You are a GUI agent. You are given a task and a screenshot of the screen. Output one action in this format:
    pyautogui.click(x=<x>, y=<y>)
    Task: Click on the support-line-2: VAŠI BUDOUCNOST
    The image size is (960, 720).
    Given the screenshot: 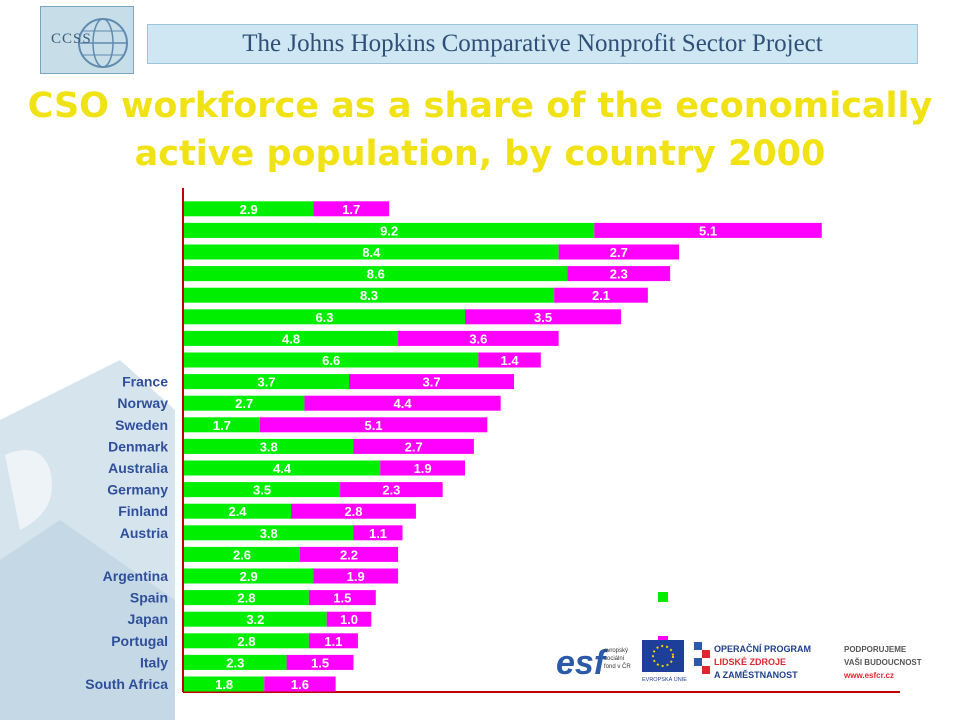 What is the action you would take?
    pyautogui.click(x=883, y=662)
    